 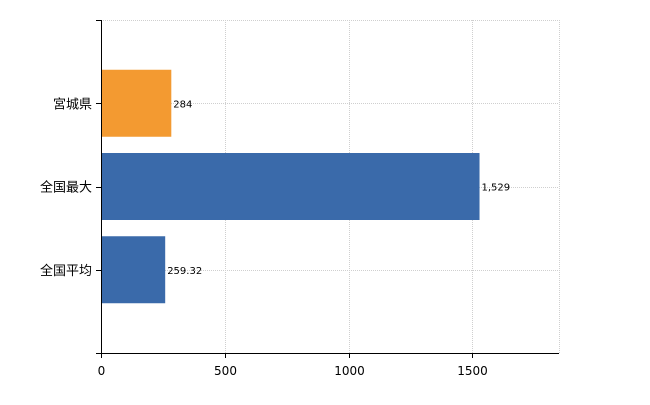 What do you see at coordinates (66, 188) in the screenshot?
I see `category-label-2: 全国最大` at bounding box center [66, 188].